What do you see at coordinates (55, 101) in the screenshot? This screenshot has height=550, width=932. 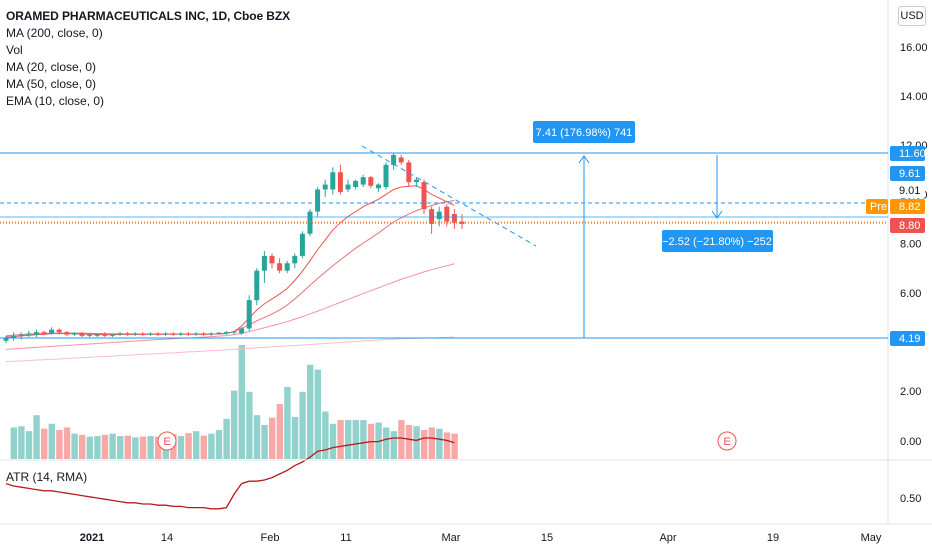 I see `indicator-ema10: EMA (10, close, 0)` at bounding box center [55, 101].